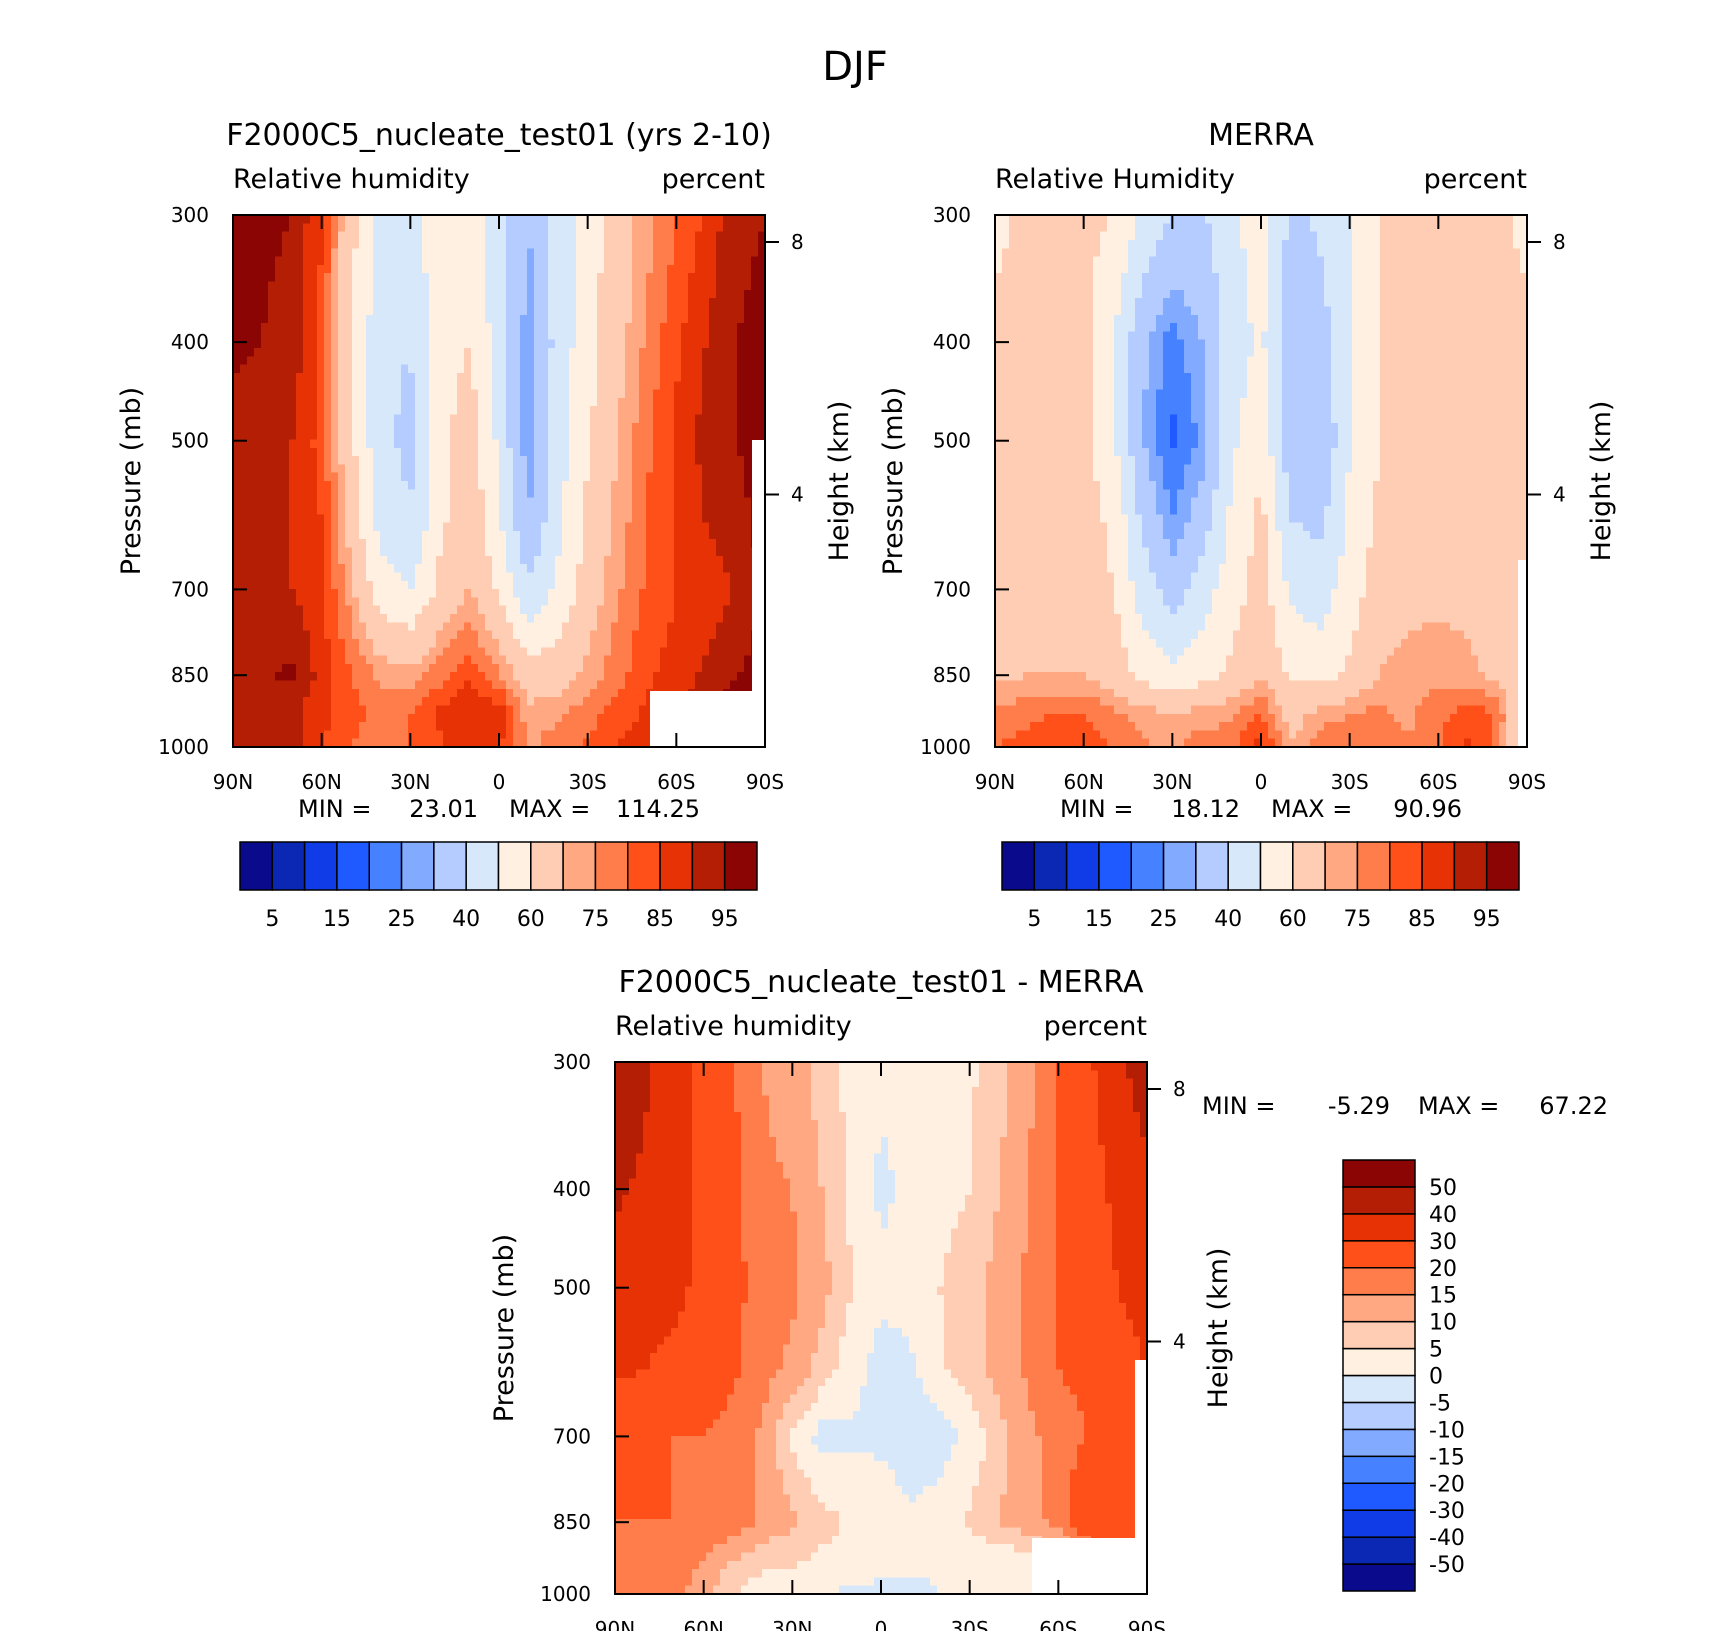 Image resolution: width=1710 pixels, height=1635 pixels. I want to click on units-label: percent, so click(713, 179).